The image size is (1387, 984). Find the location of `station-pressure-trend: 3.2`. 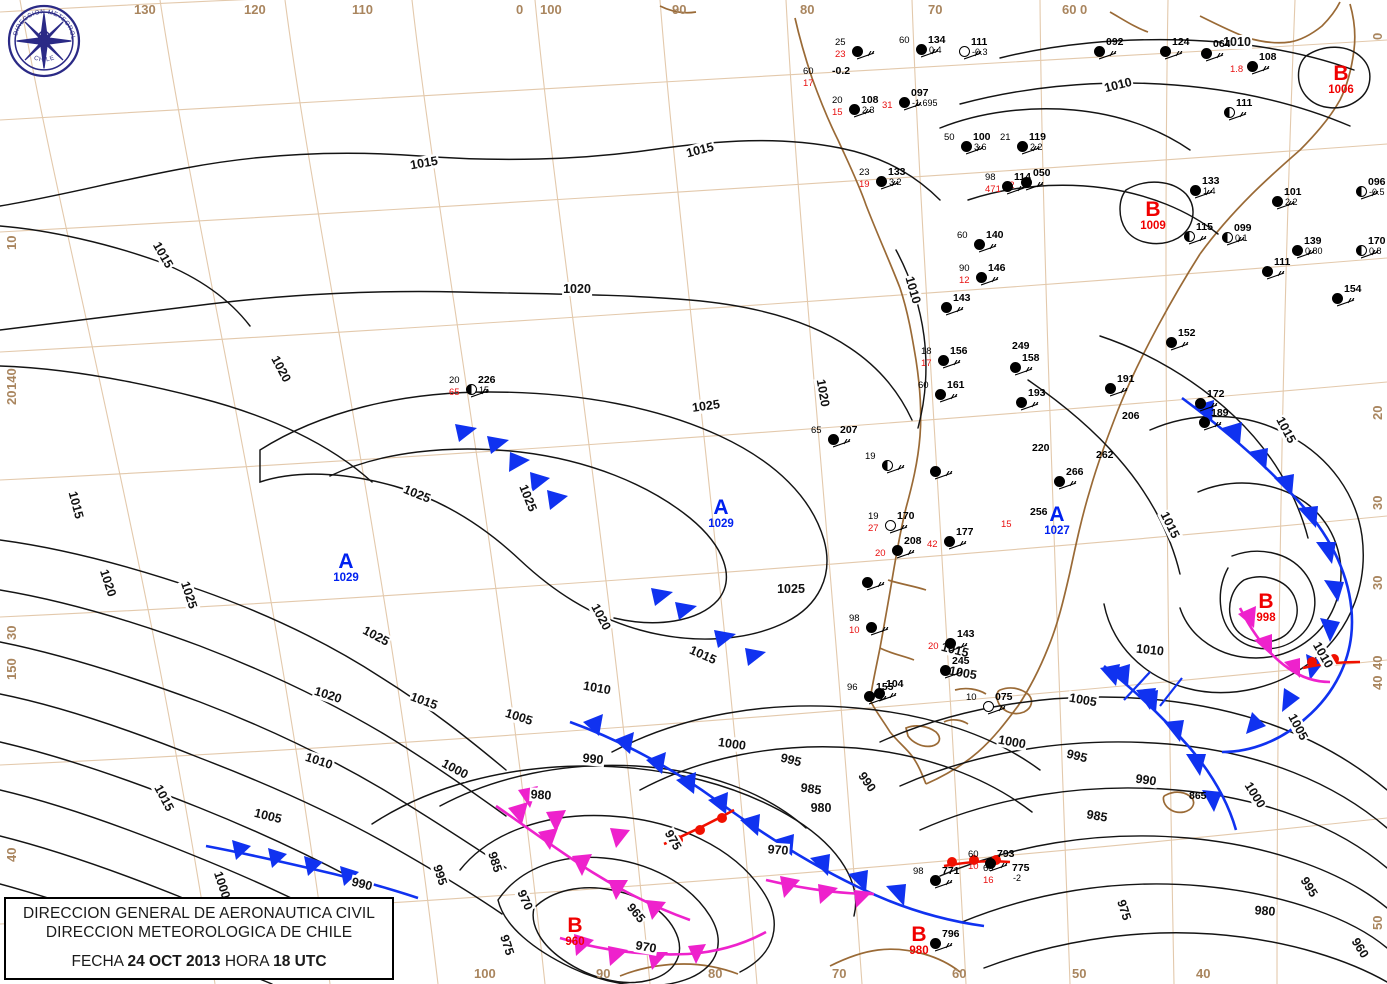

station-pressure-trend: 3.2 is located at coordinates (895, 182).